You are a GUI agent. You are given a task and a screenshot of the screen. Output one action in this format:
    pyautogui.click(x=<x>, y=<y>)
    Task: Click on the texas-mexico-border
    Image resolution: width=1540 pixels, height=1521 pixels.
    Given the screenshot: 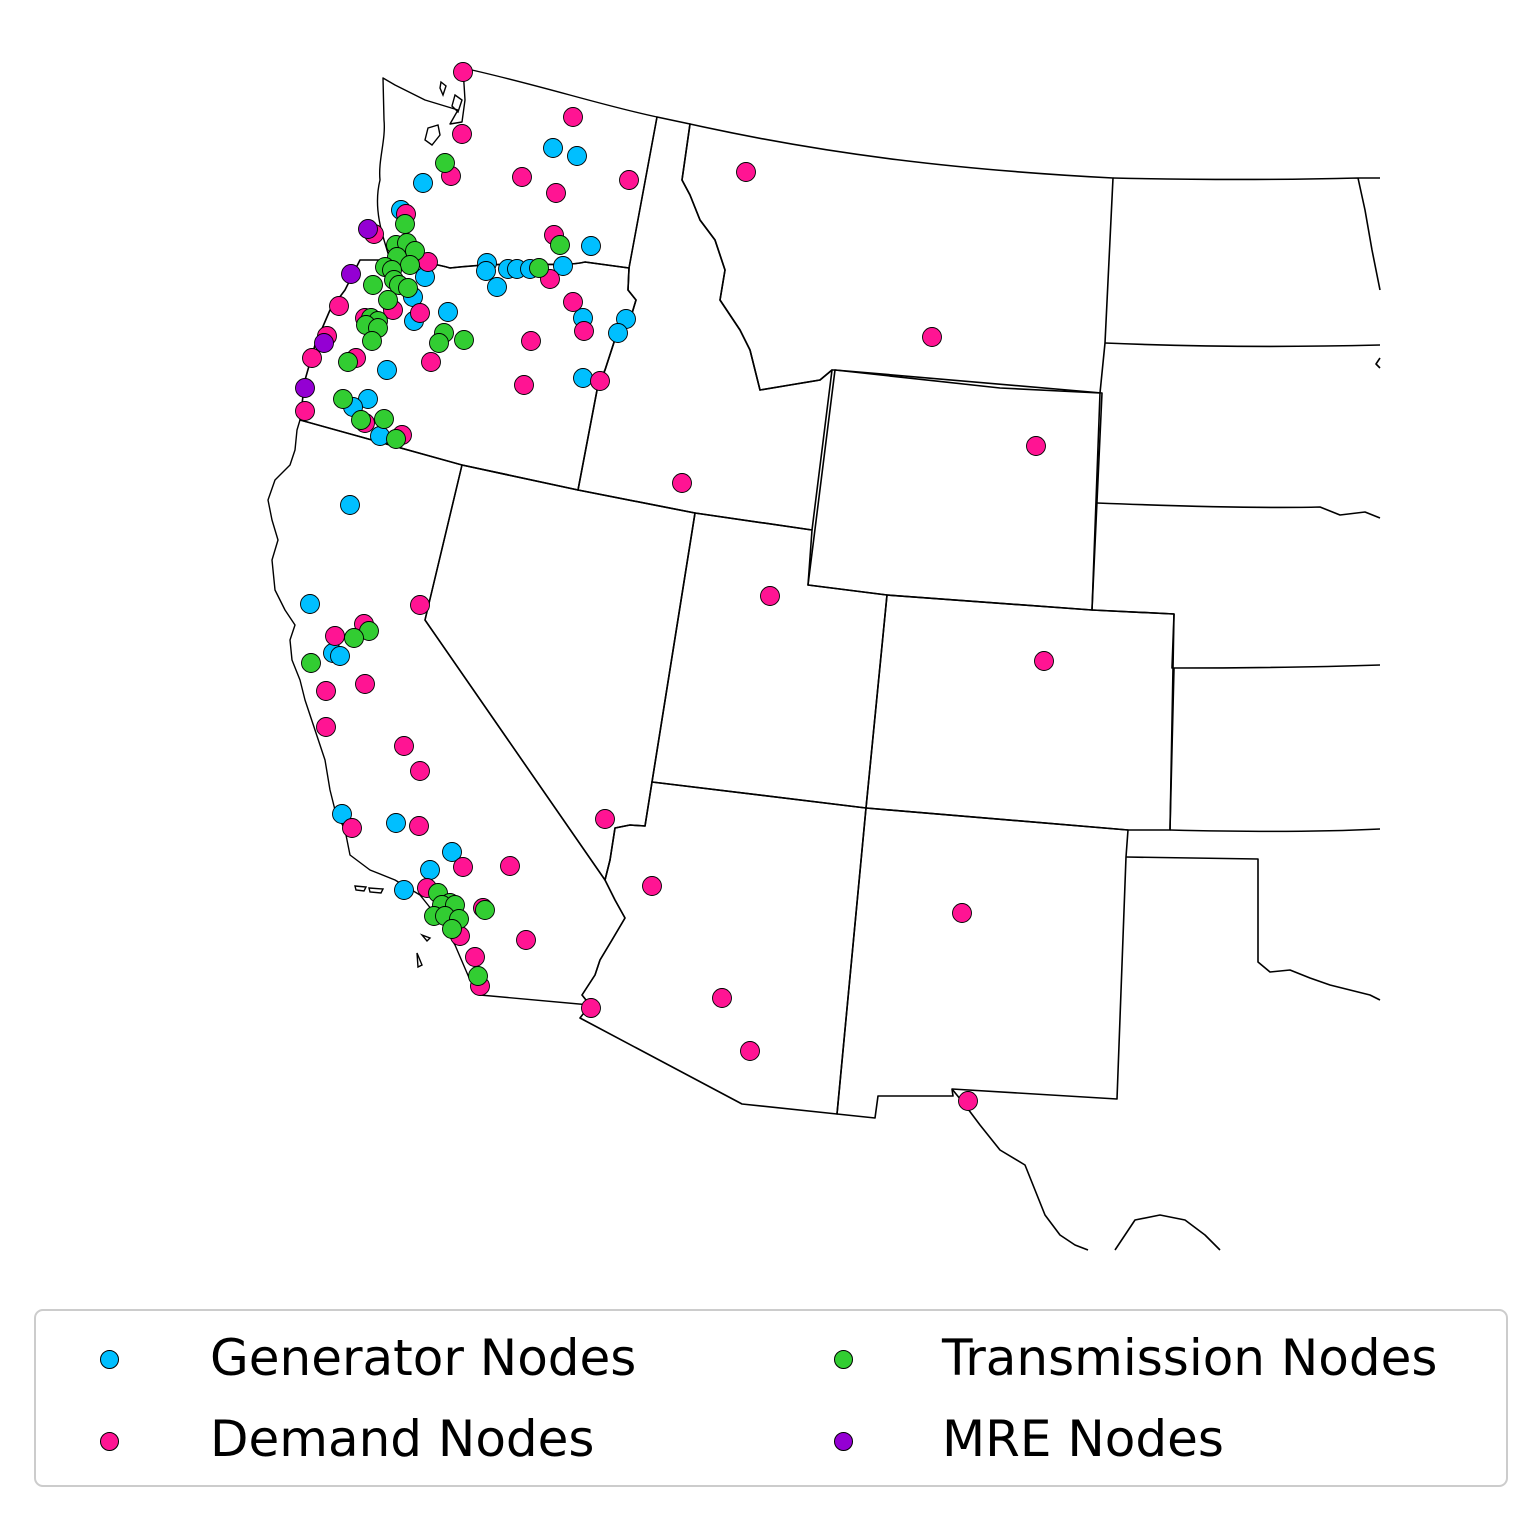 What is the action you would take?
    pyautogui.click(x=1086, y=1169)
    